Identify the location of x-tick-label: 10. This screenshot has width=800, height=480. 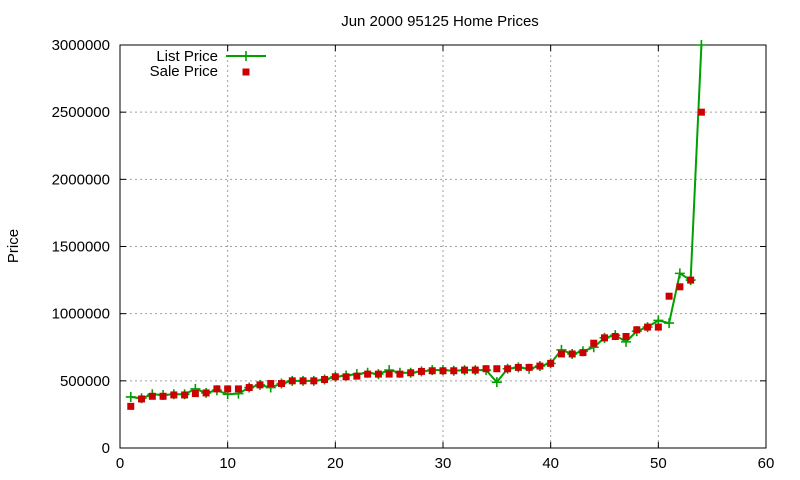
(227, 463).